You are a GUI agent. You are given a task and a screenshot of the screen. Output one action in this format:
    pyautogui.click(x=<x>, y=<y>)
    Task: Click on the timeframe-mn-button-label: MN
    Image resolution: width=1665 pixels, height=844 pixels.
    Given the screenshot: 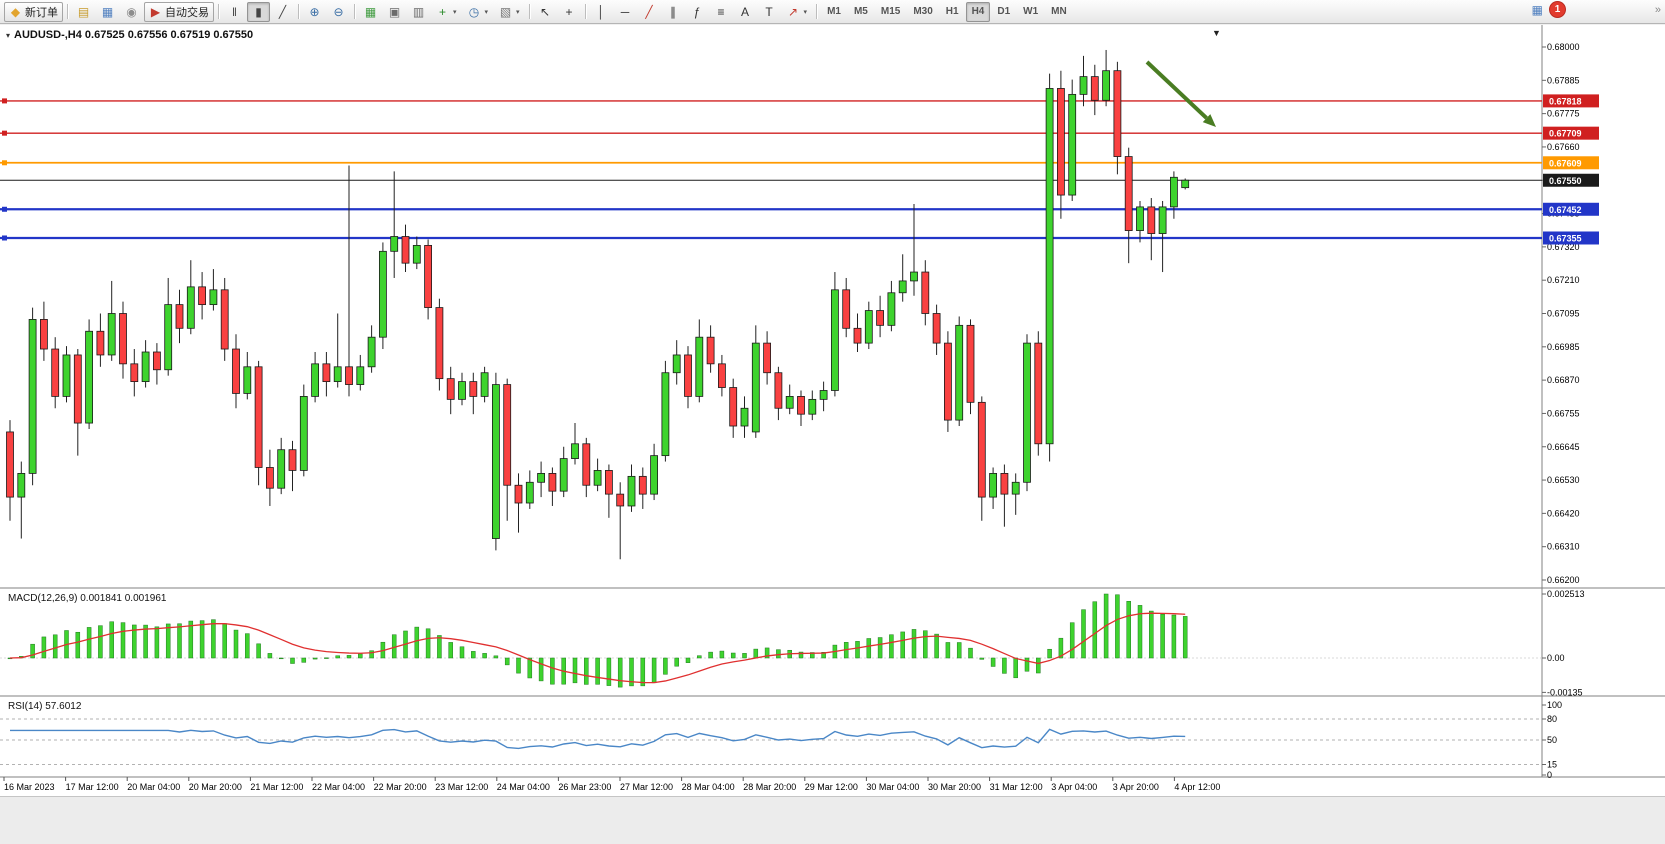 What is the action you would take?
    pyautogui.click(x=1059, y=11)
    